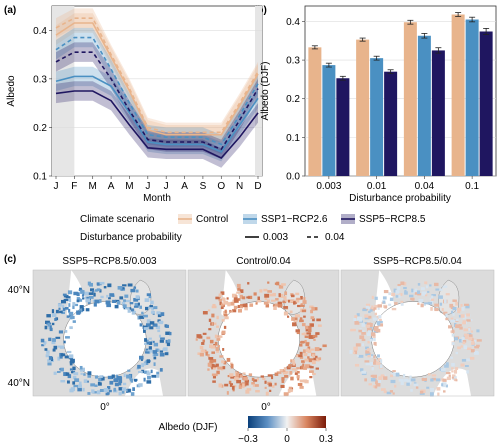  Describe the element at coordinates (248, 439) in the screenshot. I see `colorbar-tick-label: −0.3` at that location.